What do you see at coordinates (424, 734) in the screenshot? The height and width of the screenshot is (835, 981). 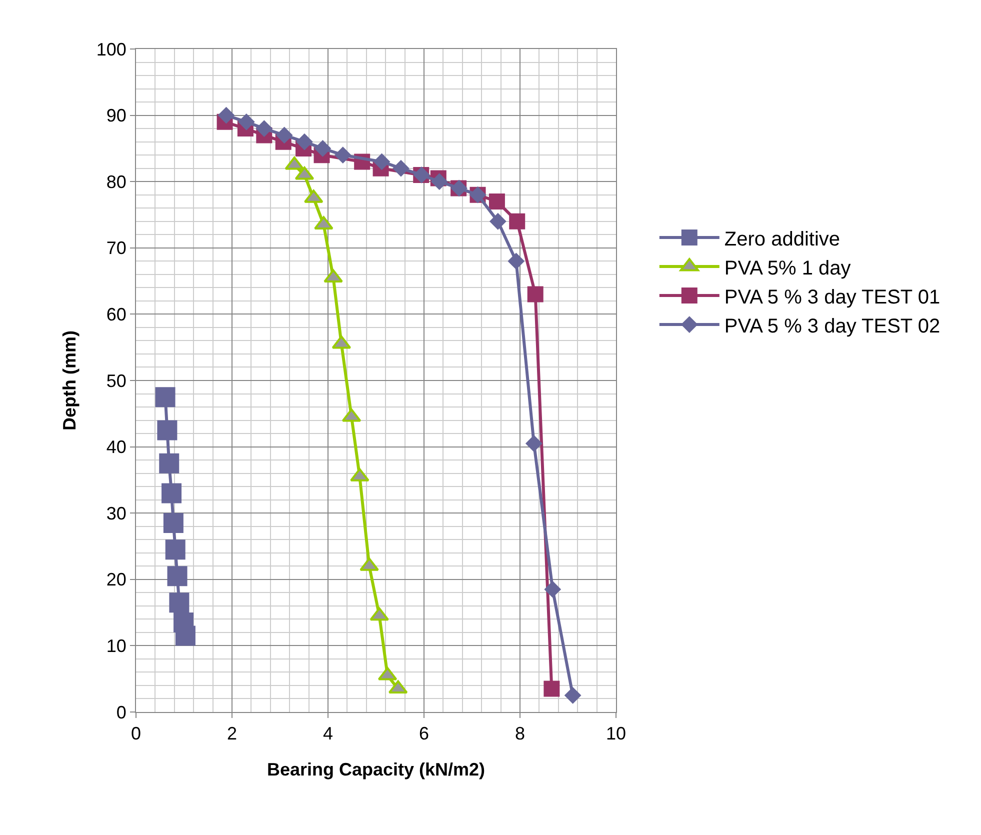 I see `x-tick-label: 6` at bounding box center [424, 734].